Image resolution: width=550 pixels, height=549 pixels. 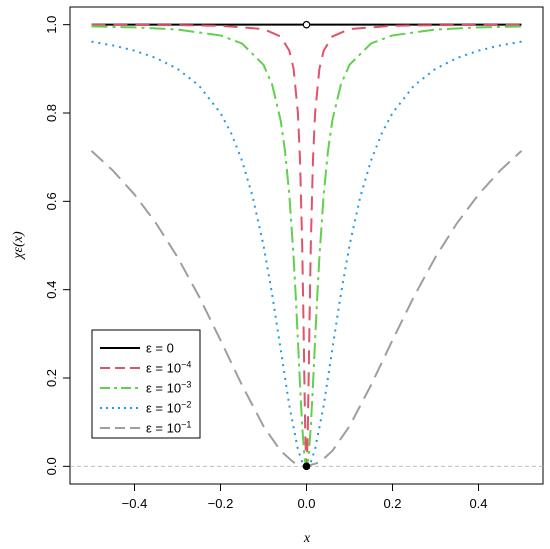 I want to click on legend-label-4: ε = 10−1, so click(x=168, y=428).